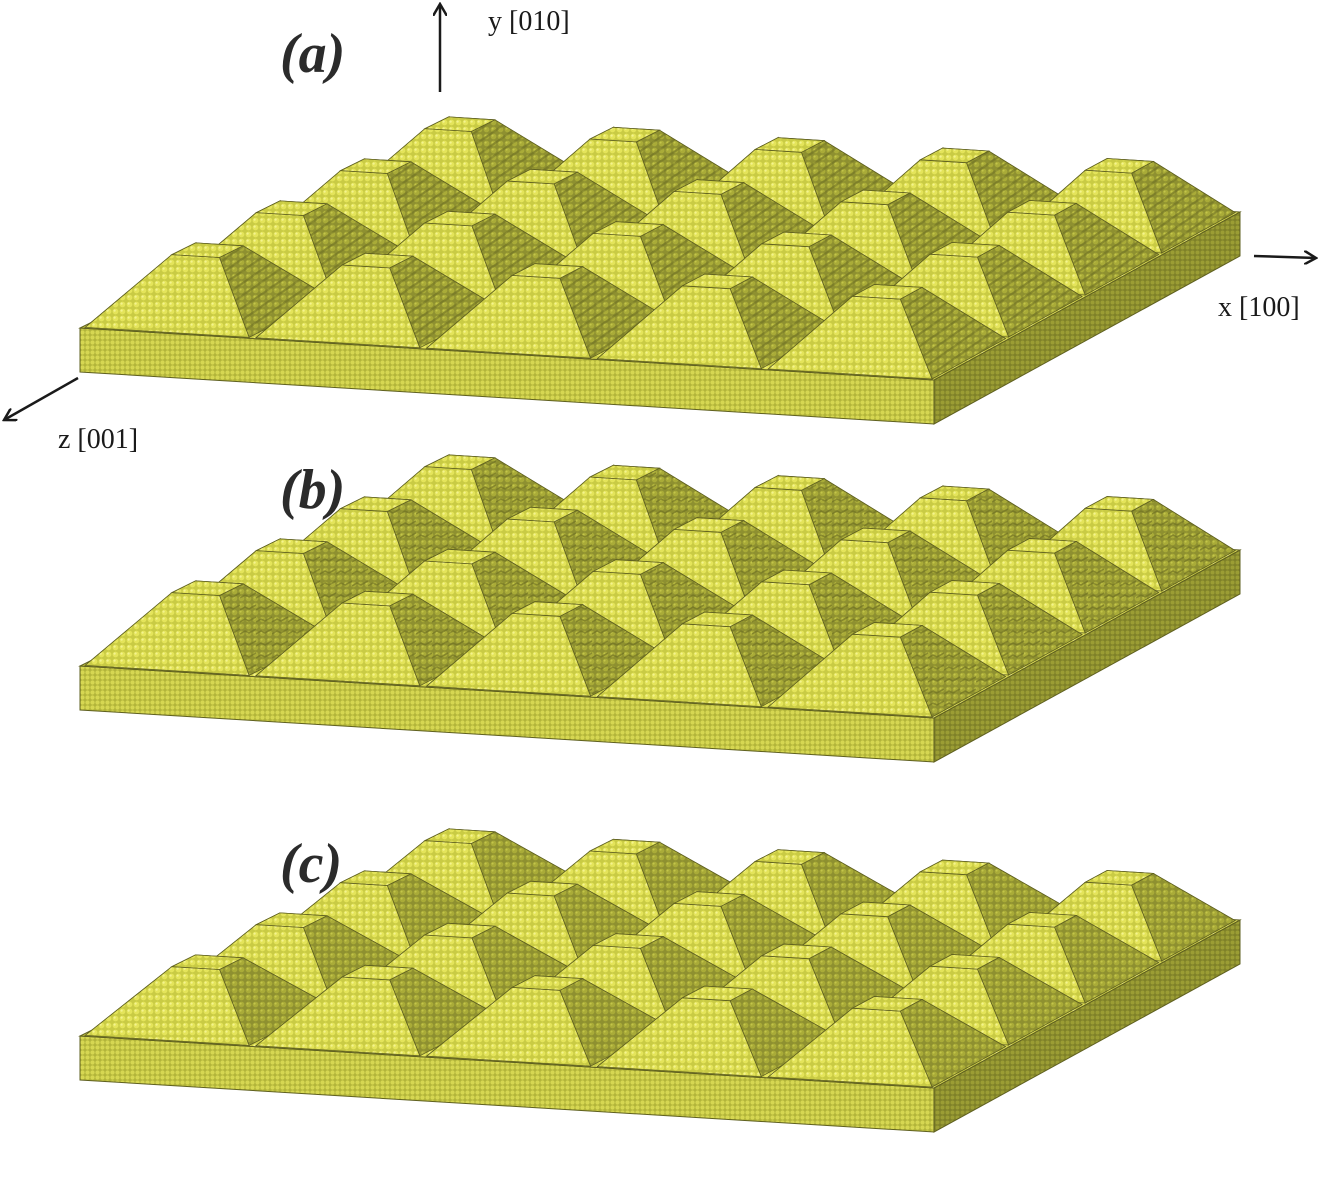 This screenshot has width=1320, height=1202. Describe the element at coordinates (1284, 257) in the screenshot. I see `x-axis-arrow` at that location.